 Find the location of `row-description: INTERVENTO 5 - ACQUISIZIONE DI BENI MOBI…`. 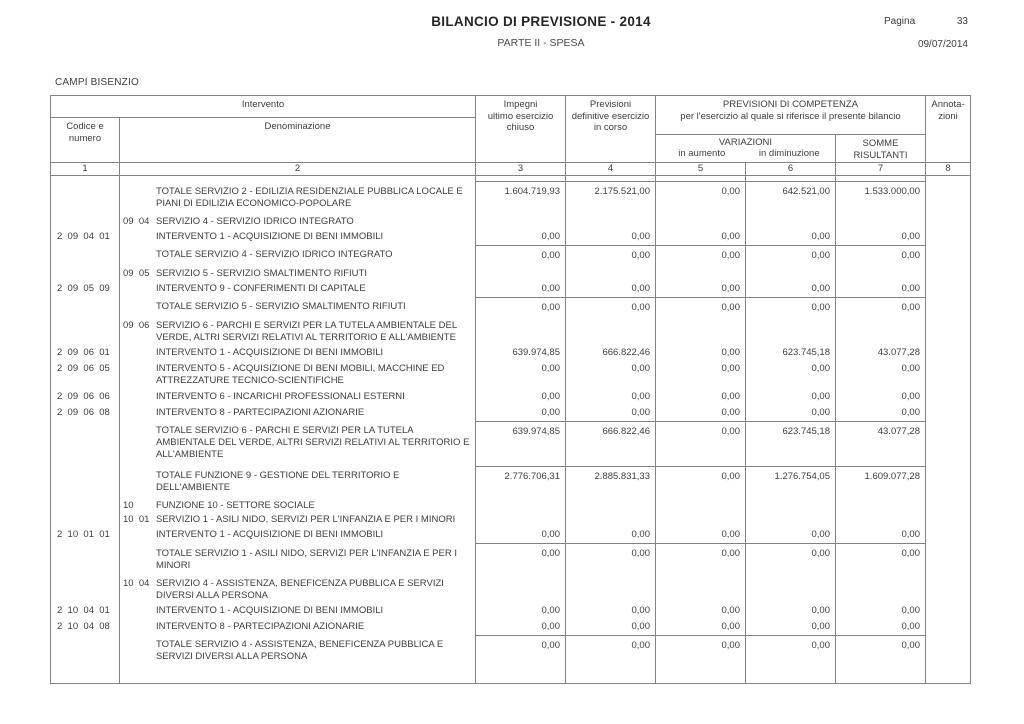

row-description: INTERVENTO 5 - ACQUISIZIONE DI BENI MOBI… is located at coordinates (300, 374).